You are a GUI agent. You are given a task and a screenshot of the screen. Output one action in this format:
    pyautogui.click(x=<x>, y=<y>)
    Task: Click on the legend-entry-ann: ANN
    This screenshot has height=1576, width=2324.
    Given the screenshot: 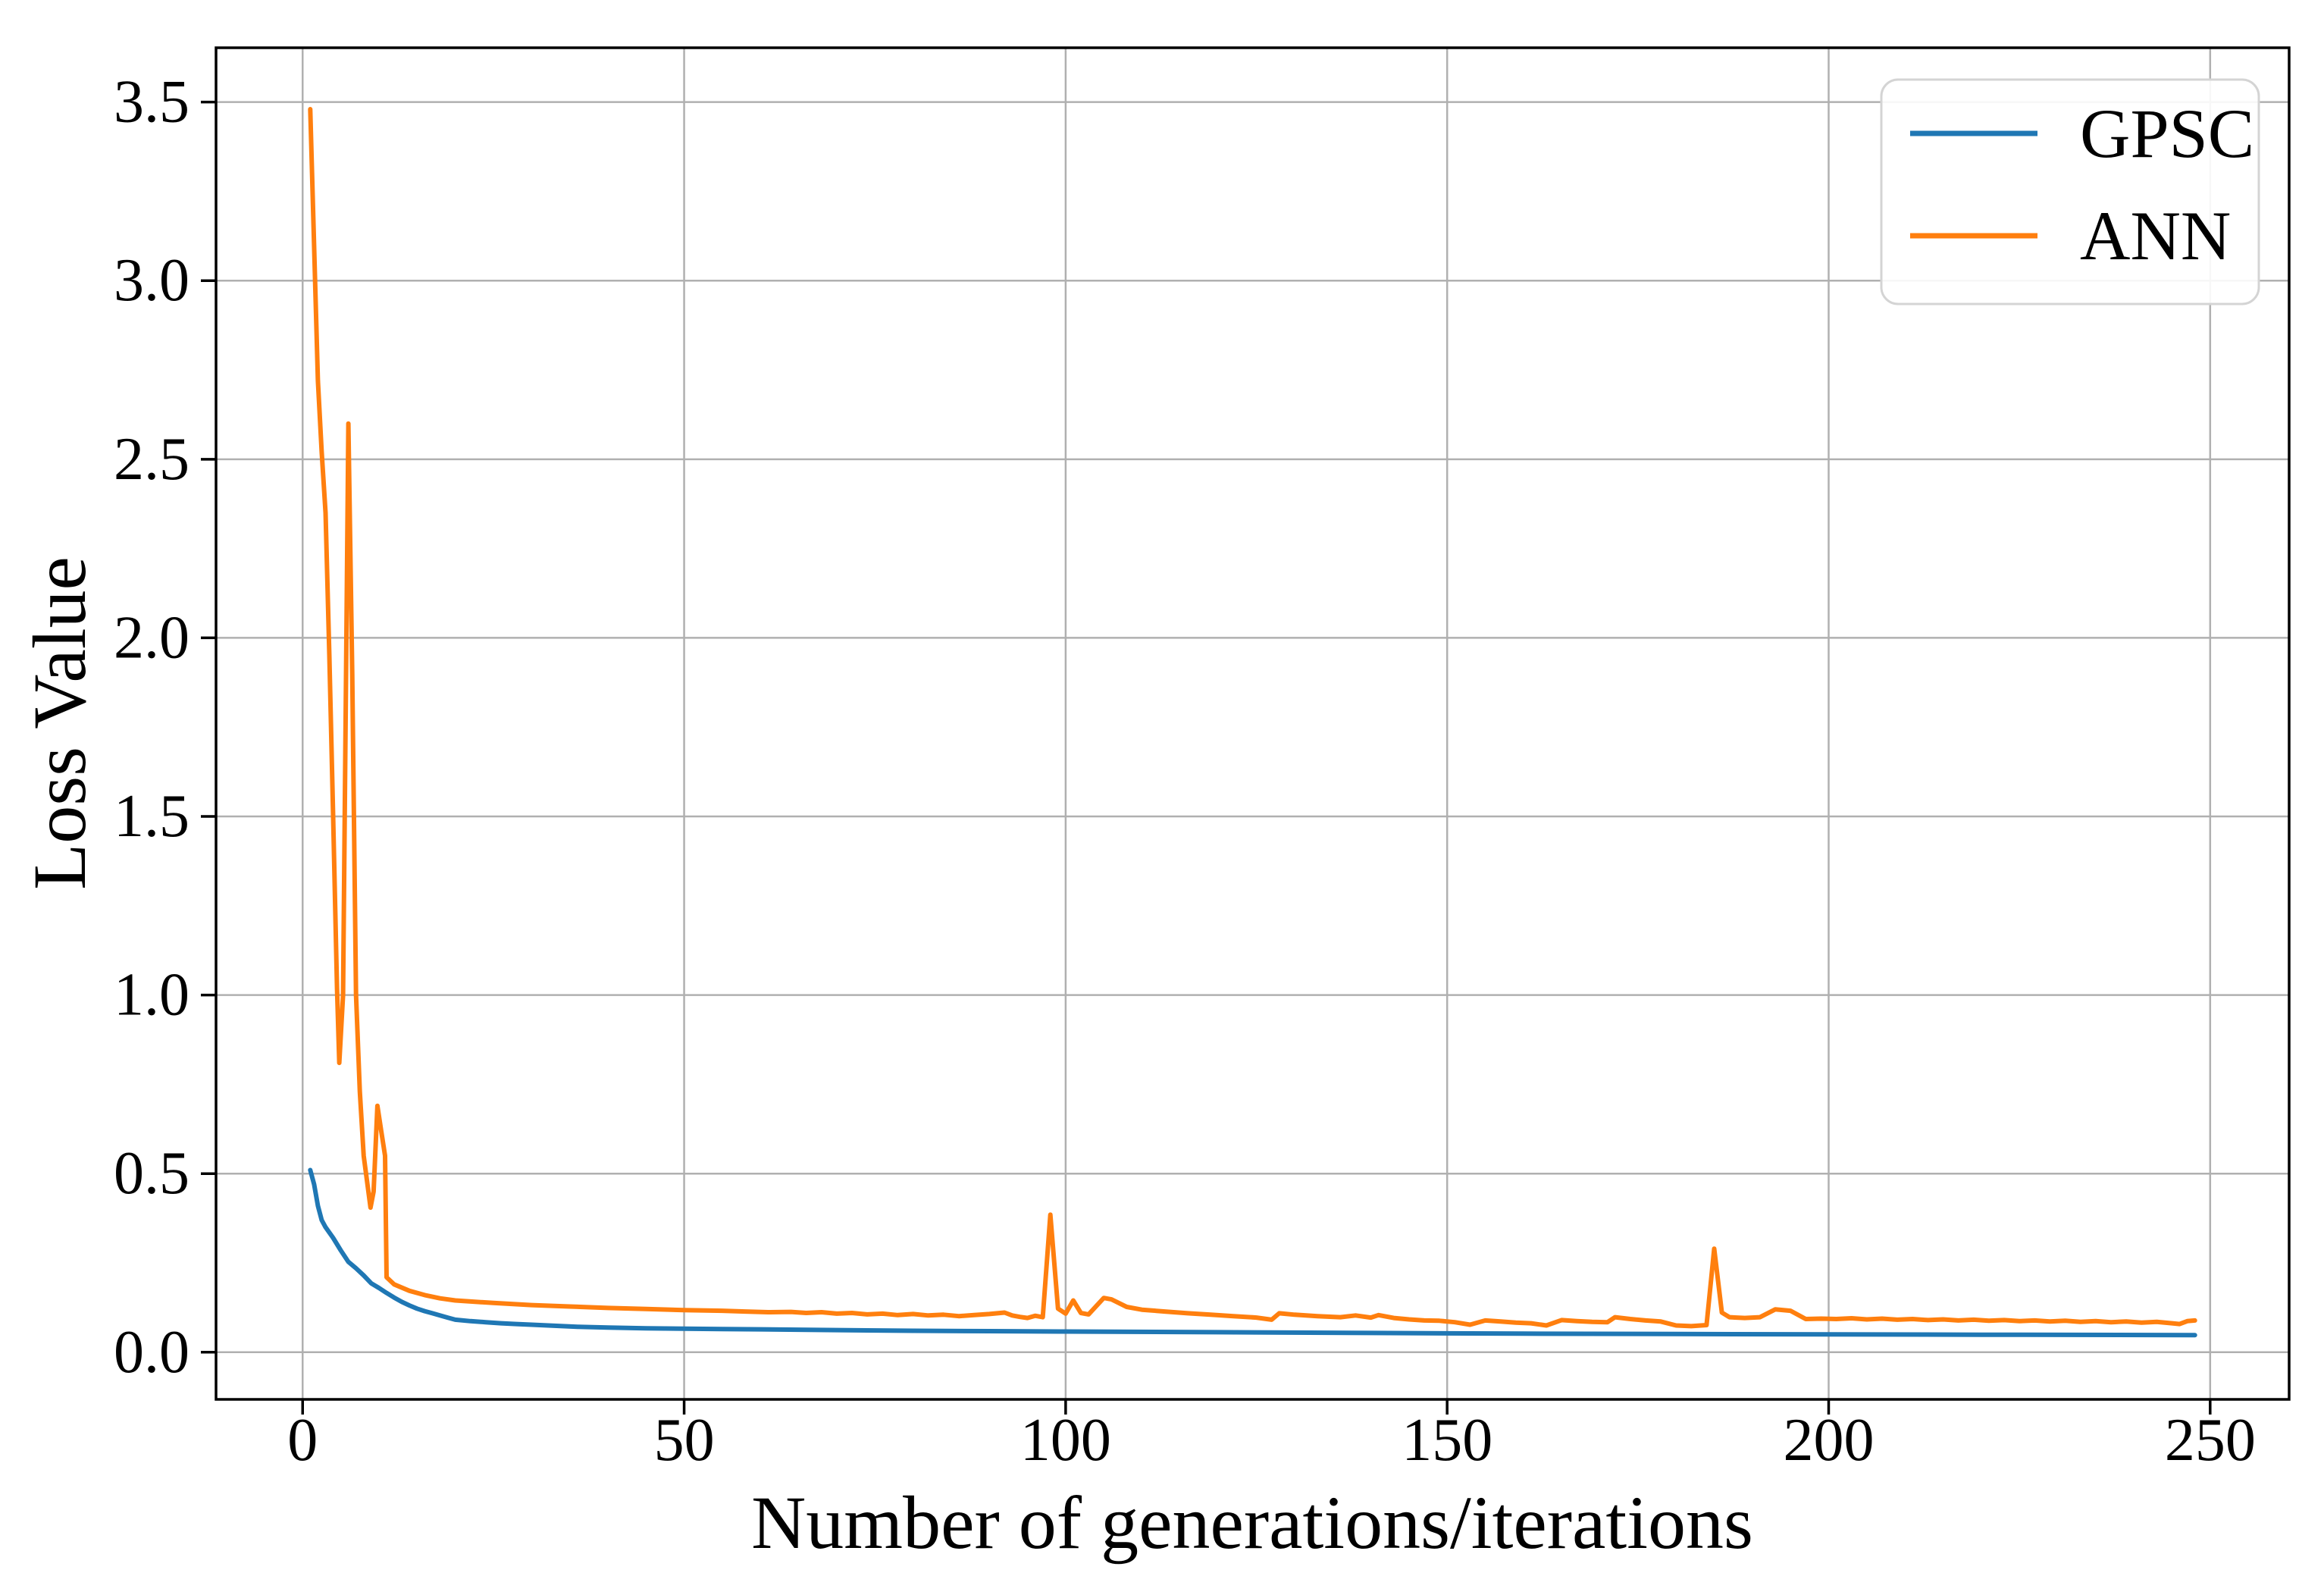 What is the action you would take?
    pyautogui.click(x=2070, y=235)
    